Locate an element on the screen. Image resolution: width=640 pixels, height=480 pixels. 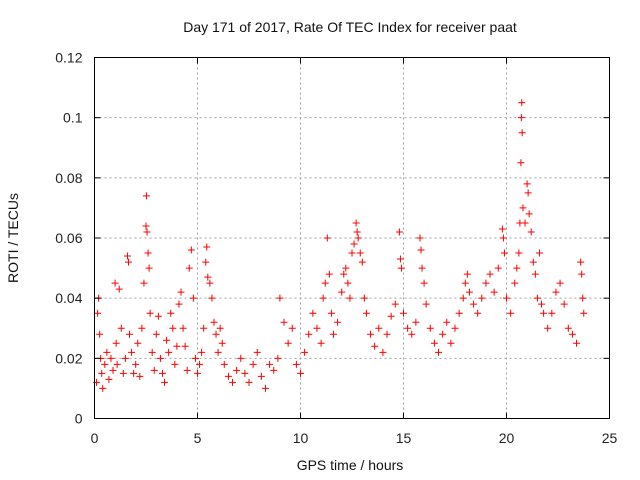
y-tick-label: 0.12 is located at coordinates (68, 58).